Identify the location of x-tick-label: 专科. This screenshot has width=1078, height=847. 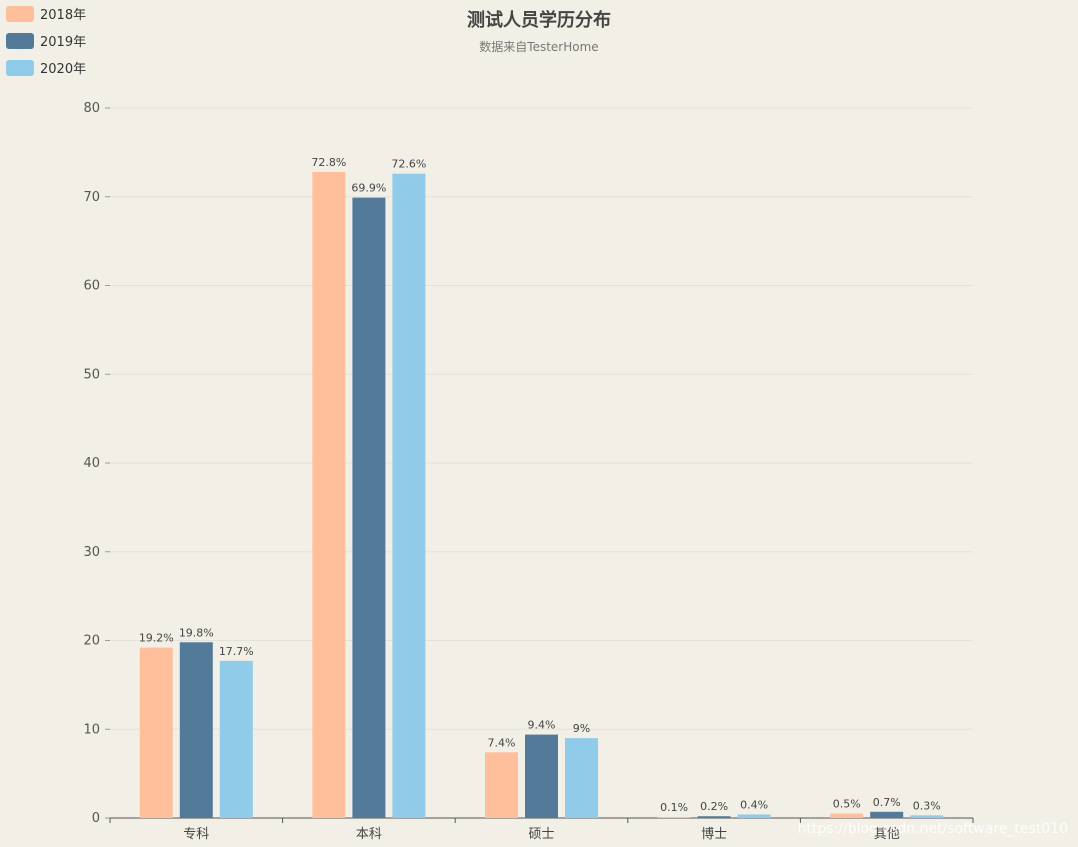
(196, 834).